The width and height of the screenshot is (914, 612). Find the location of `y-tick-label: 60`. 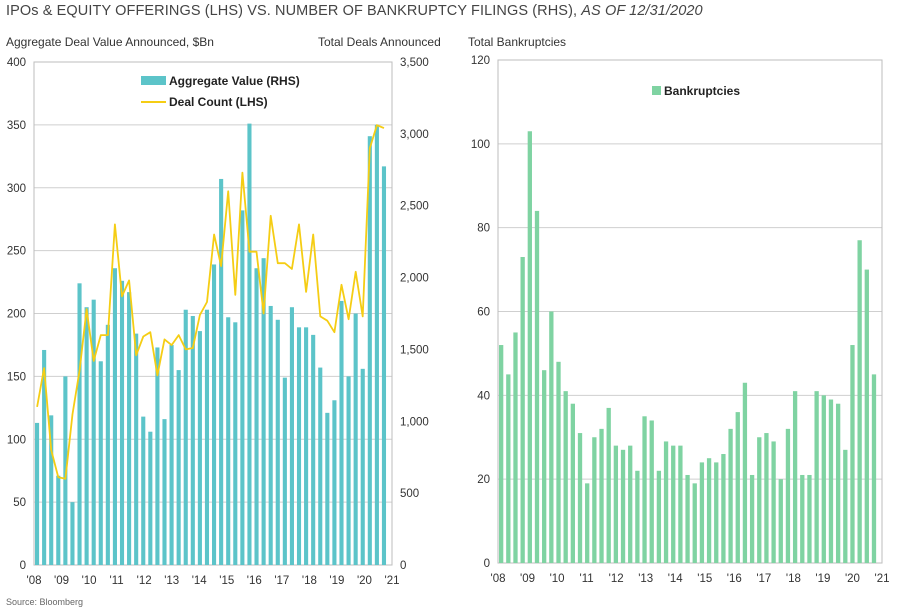

y-tick-label: 60 is located at coordinates (483, 313).